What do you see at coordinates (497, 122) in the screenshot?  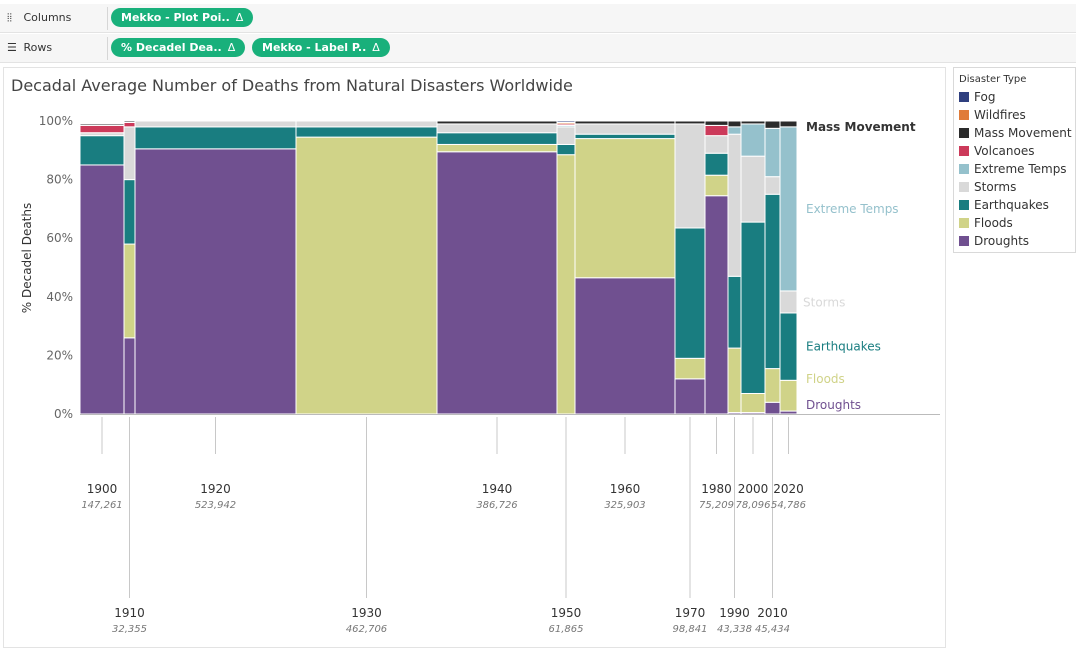 I see `bar-segment-1940-mass-movement` at bounding box center [497, 122].